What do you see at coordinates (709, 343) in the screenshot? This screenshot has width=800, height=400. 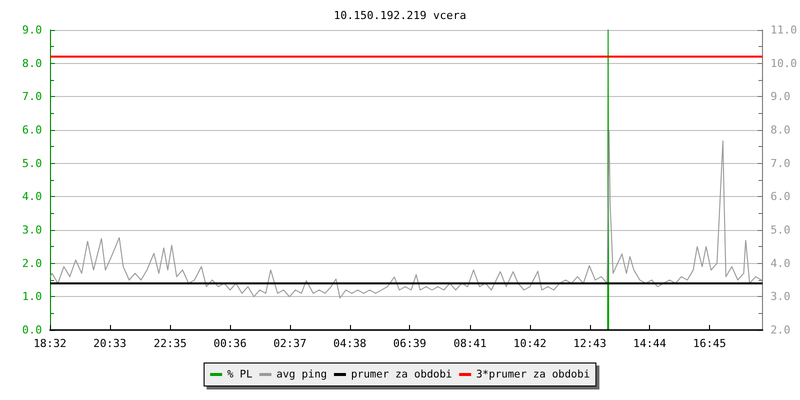 I see `x-tick-label: 16:45` at bounding box center [709, 343].